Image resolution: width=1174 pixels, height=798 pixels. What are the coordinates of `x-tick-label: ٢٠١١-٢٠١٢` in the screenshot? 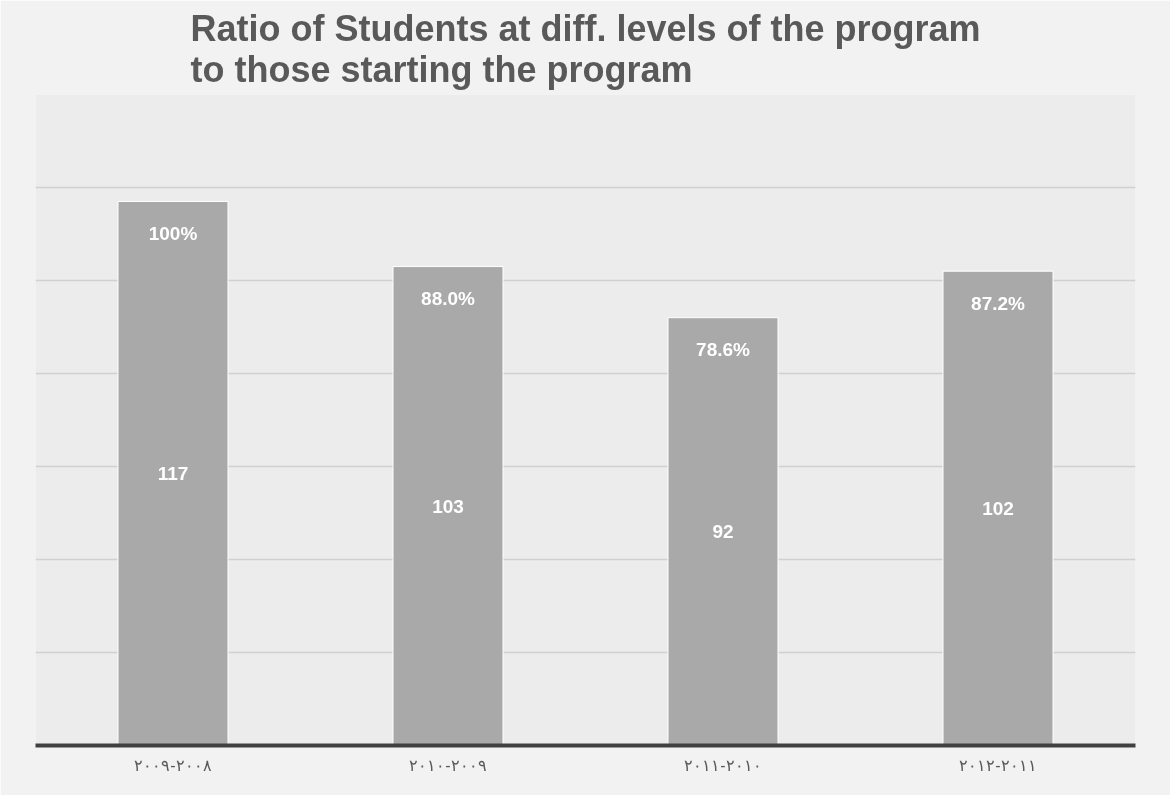 It's located at (998, 765).